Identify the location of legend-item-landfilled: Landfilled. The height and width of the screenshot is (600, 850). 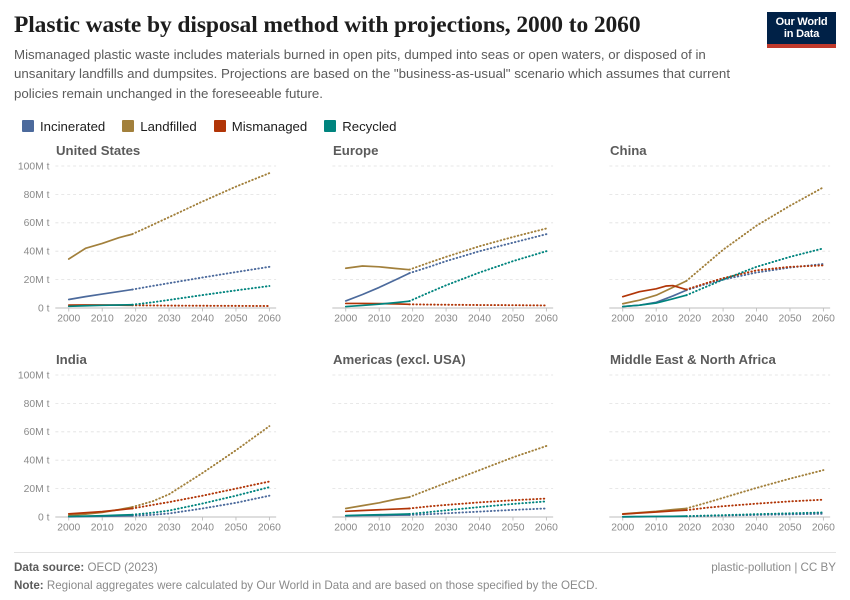
(159, 126).